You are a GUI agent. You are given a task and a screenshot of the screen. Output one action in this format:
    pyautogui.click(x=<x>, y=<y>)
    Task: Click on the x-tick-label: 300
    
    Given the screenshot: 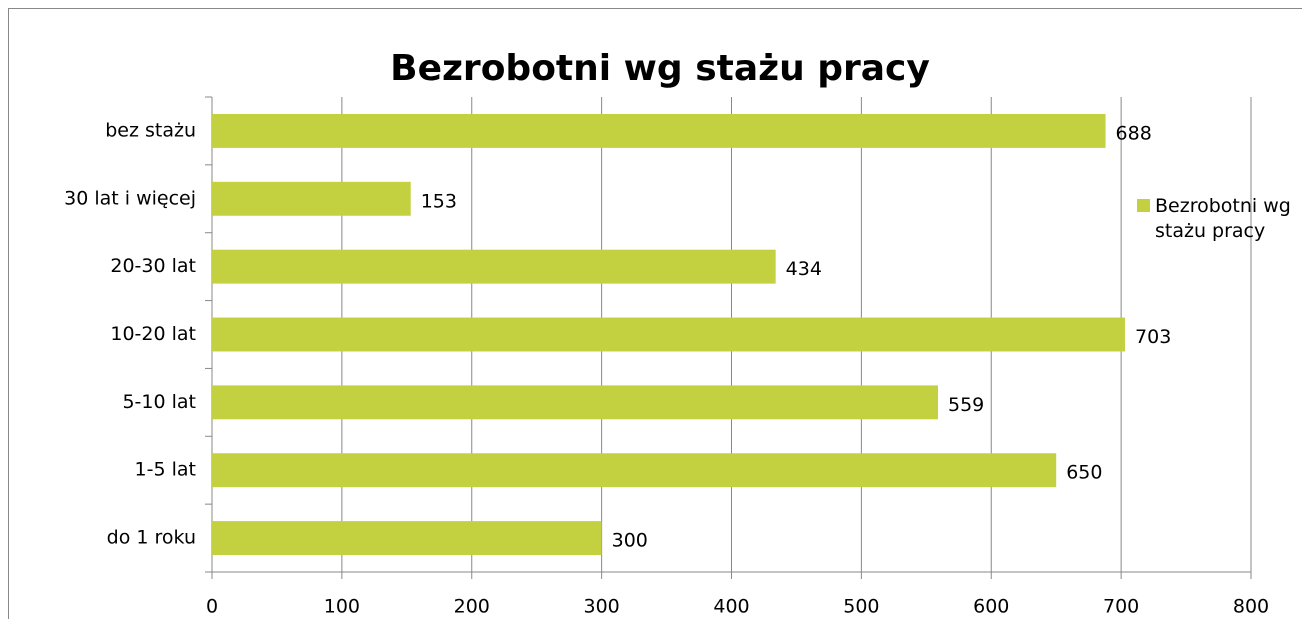 What is the action you would take?
    pyautogui.click(x=601, y=607)
    